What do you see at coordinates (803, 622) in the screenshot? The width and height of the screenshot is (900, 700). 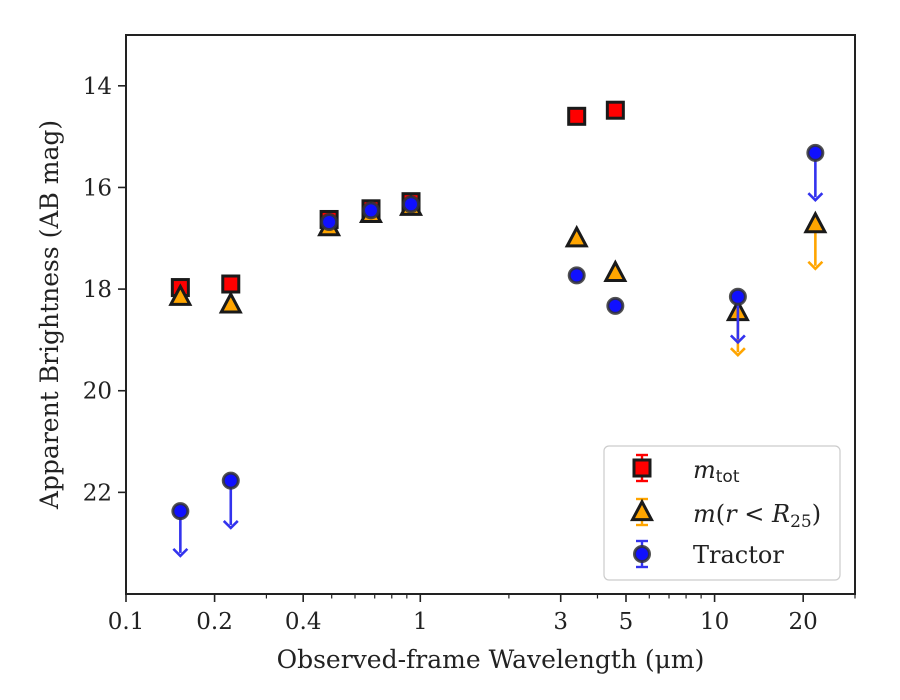 I see `x-tick-label: 20` at bounding box center [803, 622].